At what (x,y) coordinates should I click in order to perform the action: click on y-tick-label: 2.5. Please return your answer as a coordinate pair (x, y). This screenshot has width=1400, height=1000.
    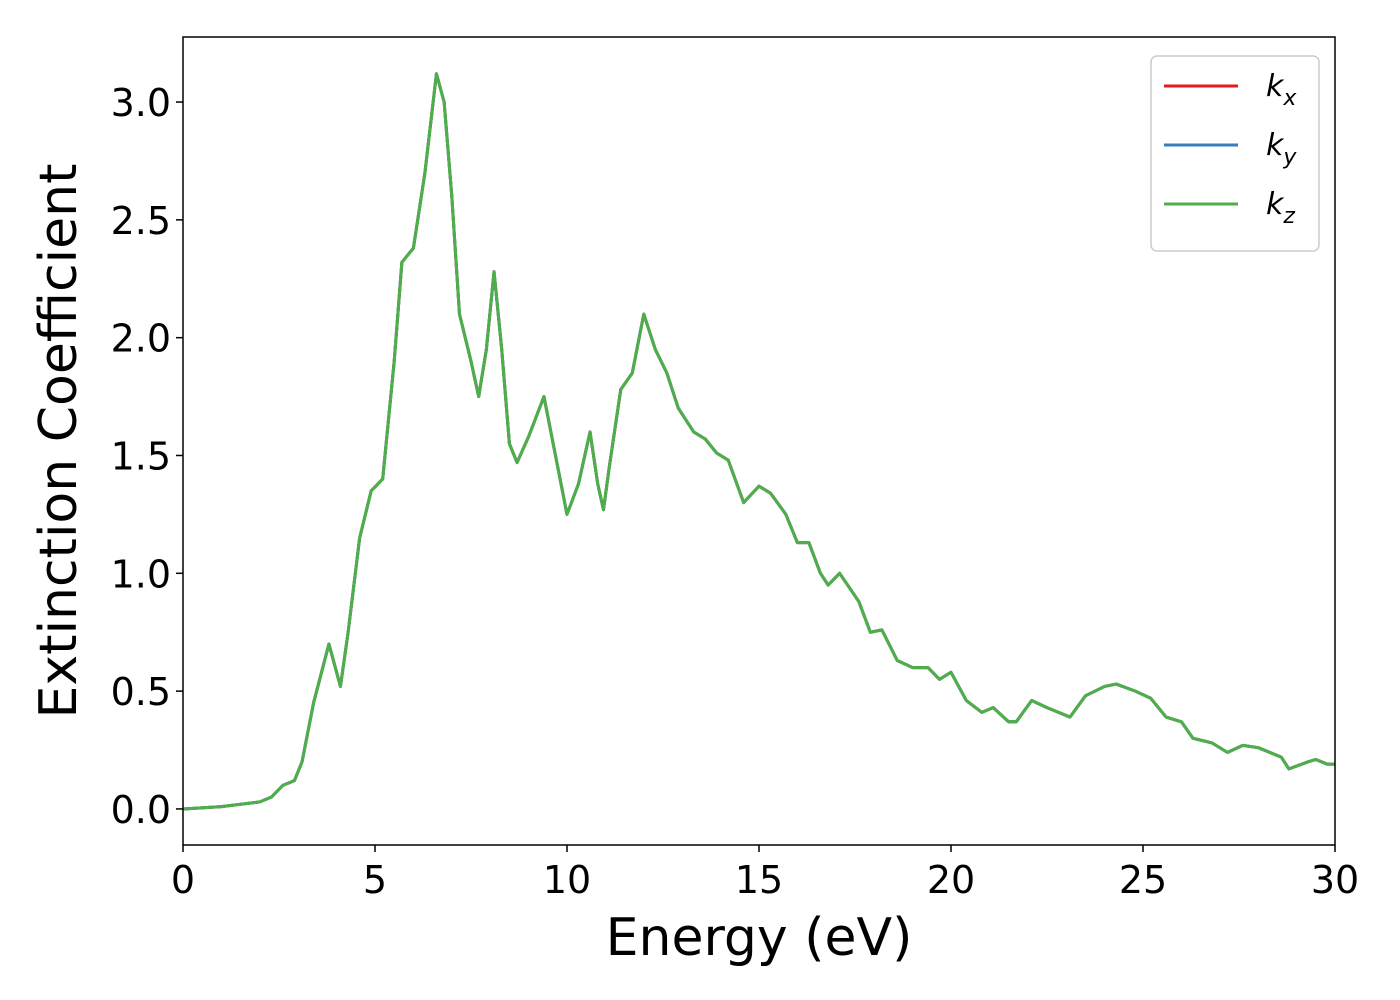
    Looking at the image, I should click on (141, 221).